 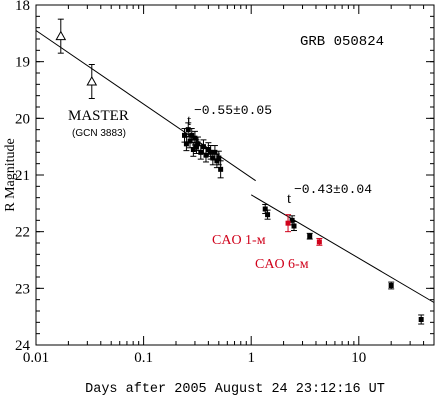 What do you see at coordinates (358, 358) in the screenshot?
I see `x-tick-label: 10` at bounding box center [358, 358].